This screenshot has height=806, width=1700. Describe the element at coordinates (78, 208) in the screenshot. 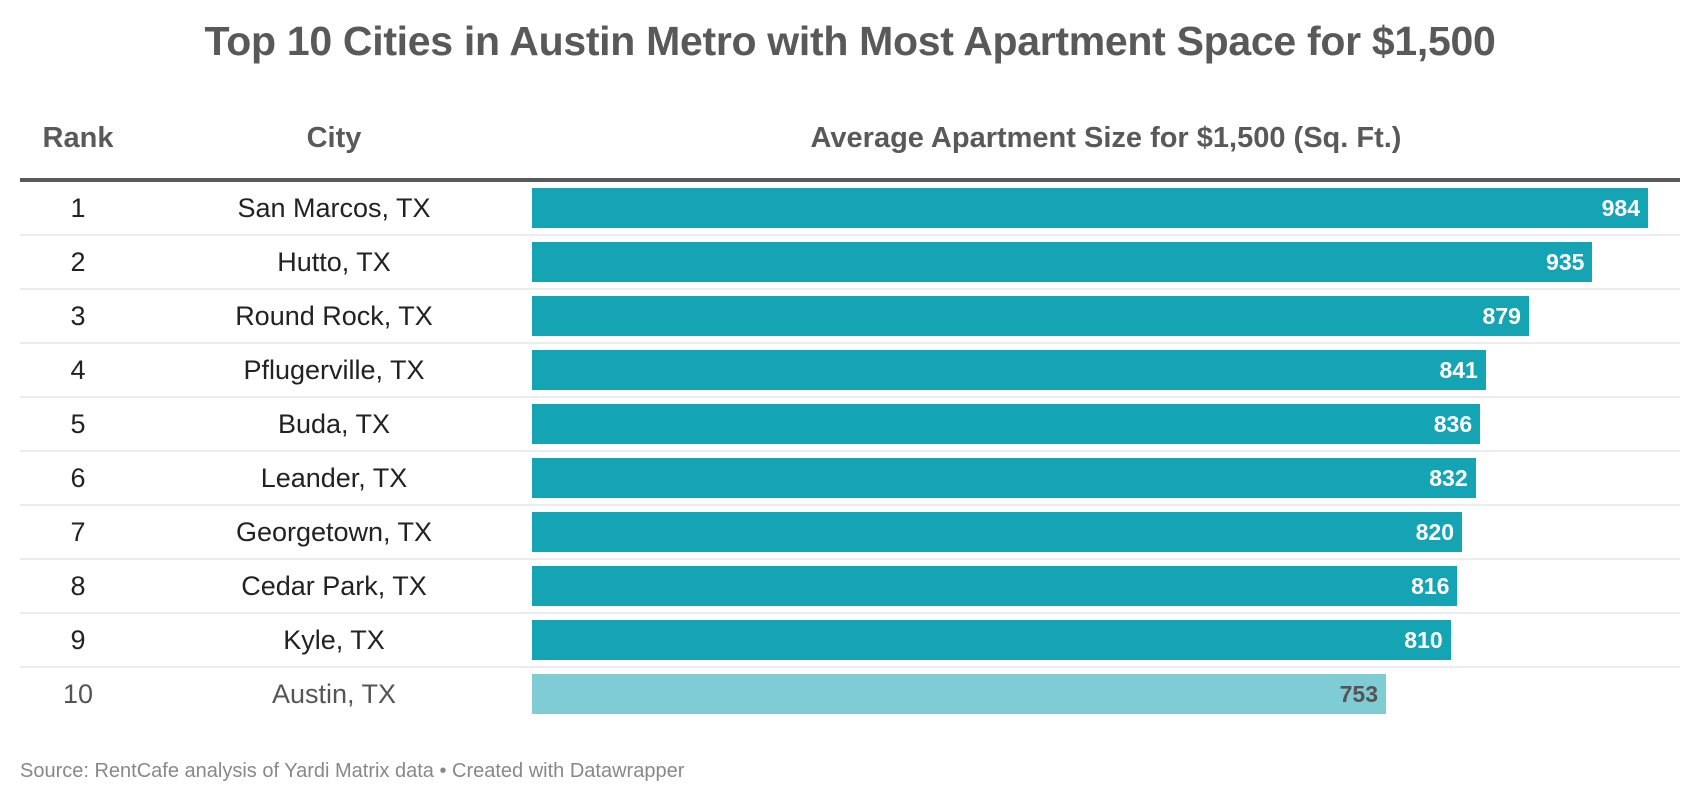

I see `rank-cell: 1` at that location.